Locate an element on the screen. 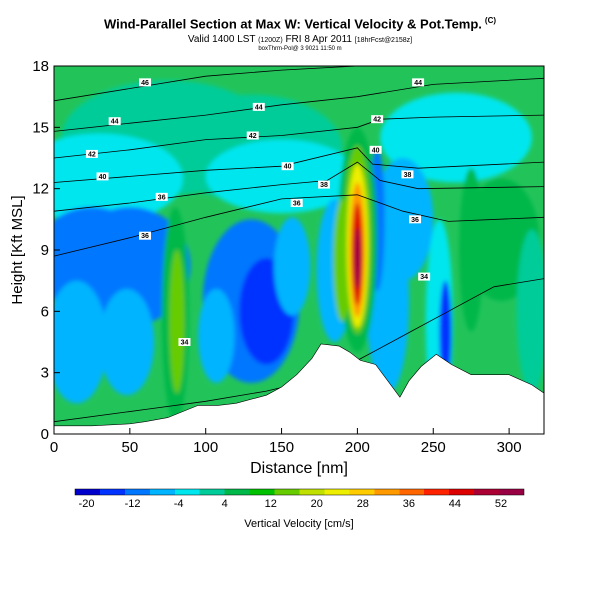 The width and height of the screenshot is (600, 600). y-tick-label: 3 is located at coordinates (45, 373).